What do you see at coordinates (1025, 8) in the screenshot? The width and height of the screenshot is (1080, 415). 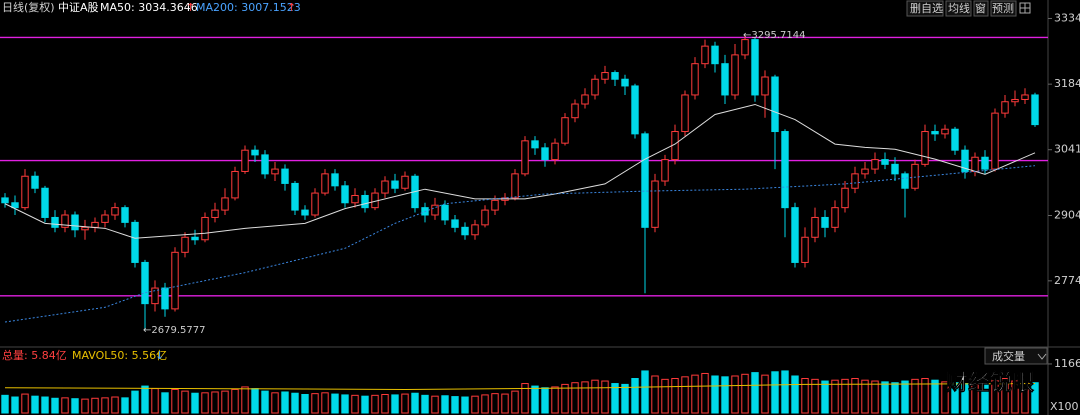 I see `settings-icon` at bounding box center [1025, 8].